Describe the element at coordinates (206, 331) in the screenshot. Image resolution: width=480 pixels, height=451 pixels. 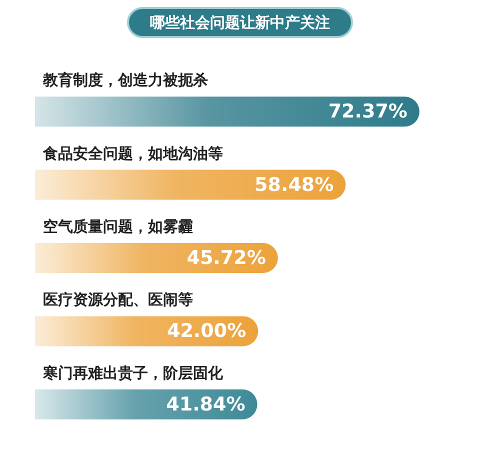
I see `data-label: 42.00%` at that location.